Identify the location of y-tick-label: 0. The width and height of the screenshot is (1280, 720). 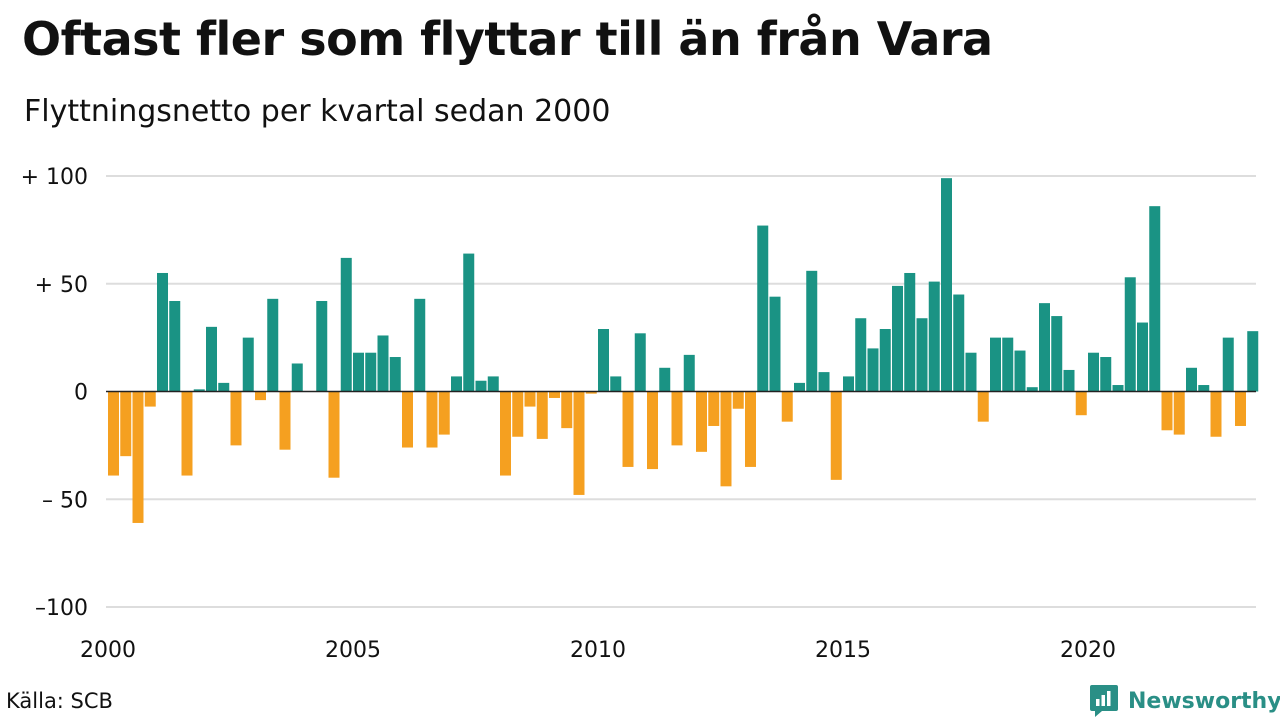
(81, 393).